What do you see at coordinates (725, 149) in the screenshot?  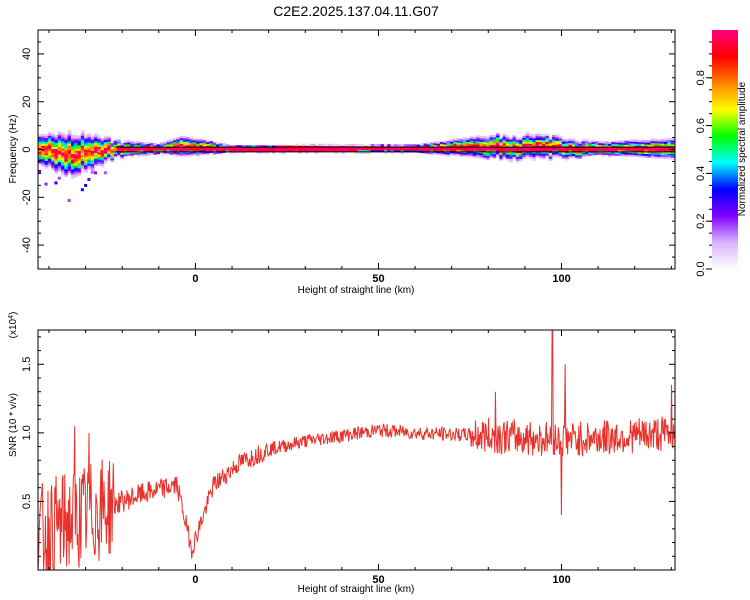 I see `colorbar-gradient` at bounding box center [725, 149].